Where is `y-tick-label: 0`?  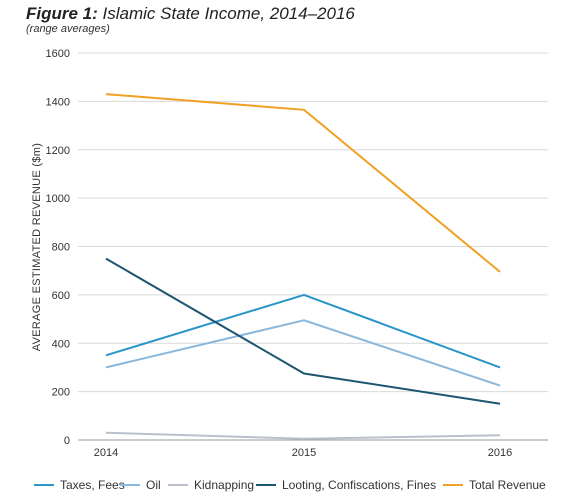
y-tick-label: 0 is located at coordinates (67, 441).